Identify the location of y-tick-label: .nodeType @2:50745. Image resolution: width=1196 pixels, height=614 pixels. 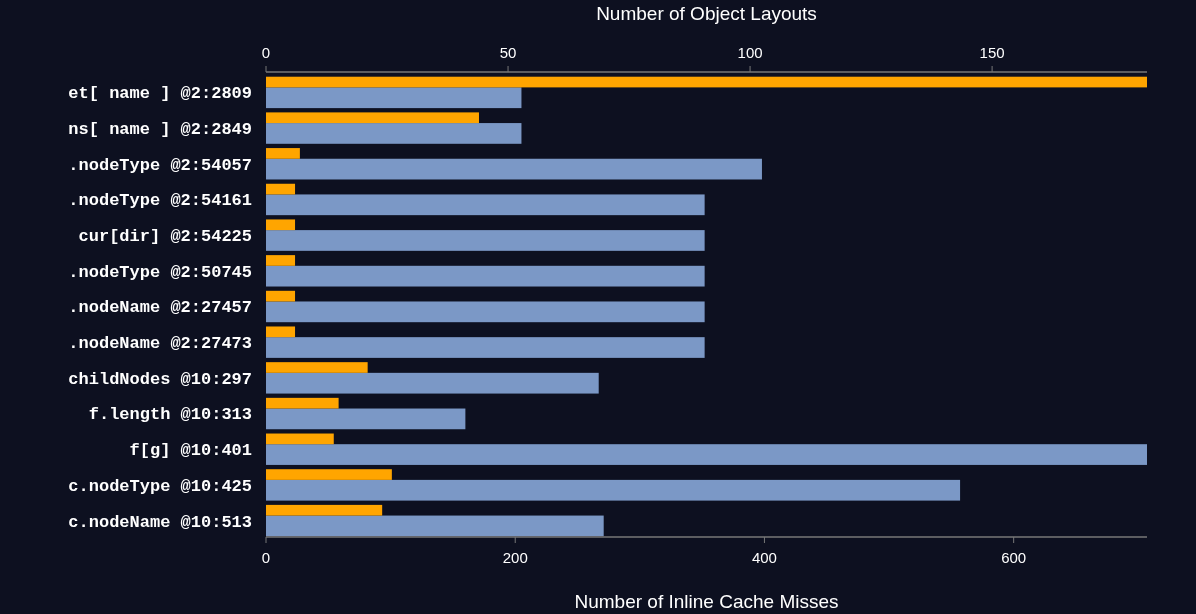
(160, 272).